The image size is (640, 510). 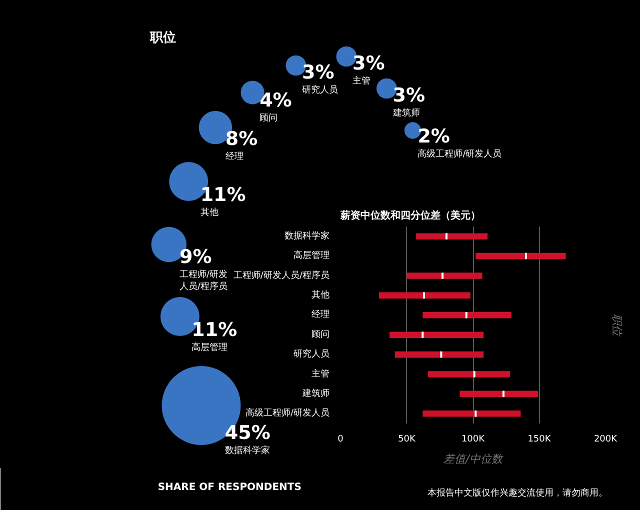 What do you see at coordinates (234, 156) in the screenshot?
I see `category-label: 经理` at bounding box center [234, 156].